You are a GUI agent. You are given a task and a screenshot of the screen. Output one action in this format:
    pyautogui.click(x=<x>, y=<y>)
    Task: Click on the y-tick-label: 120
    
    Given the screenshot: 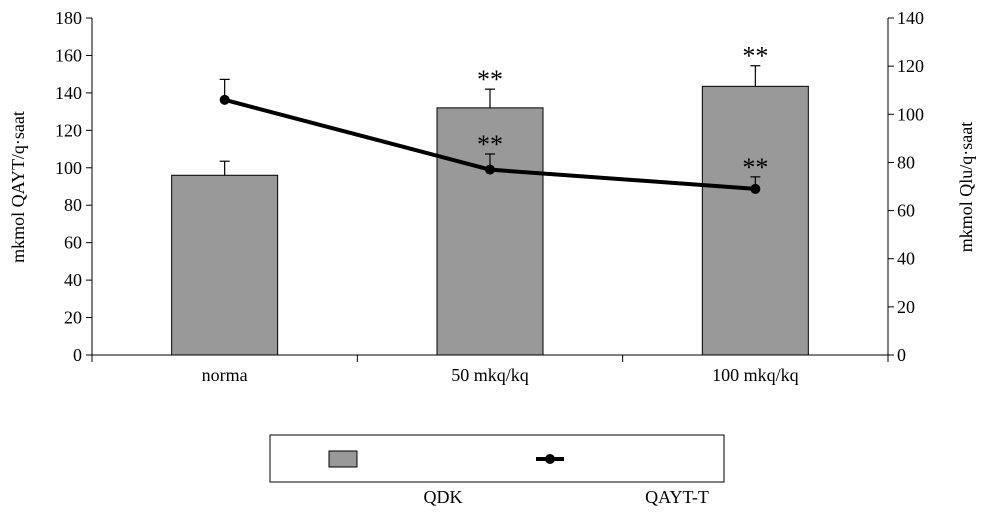 What is the action you would take?
    pyautogui.click(x=68, y=130)
    